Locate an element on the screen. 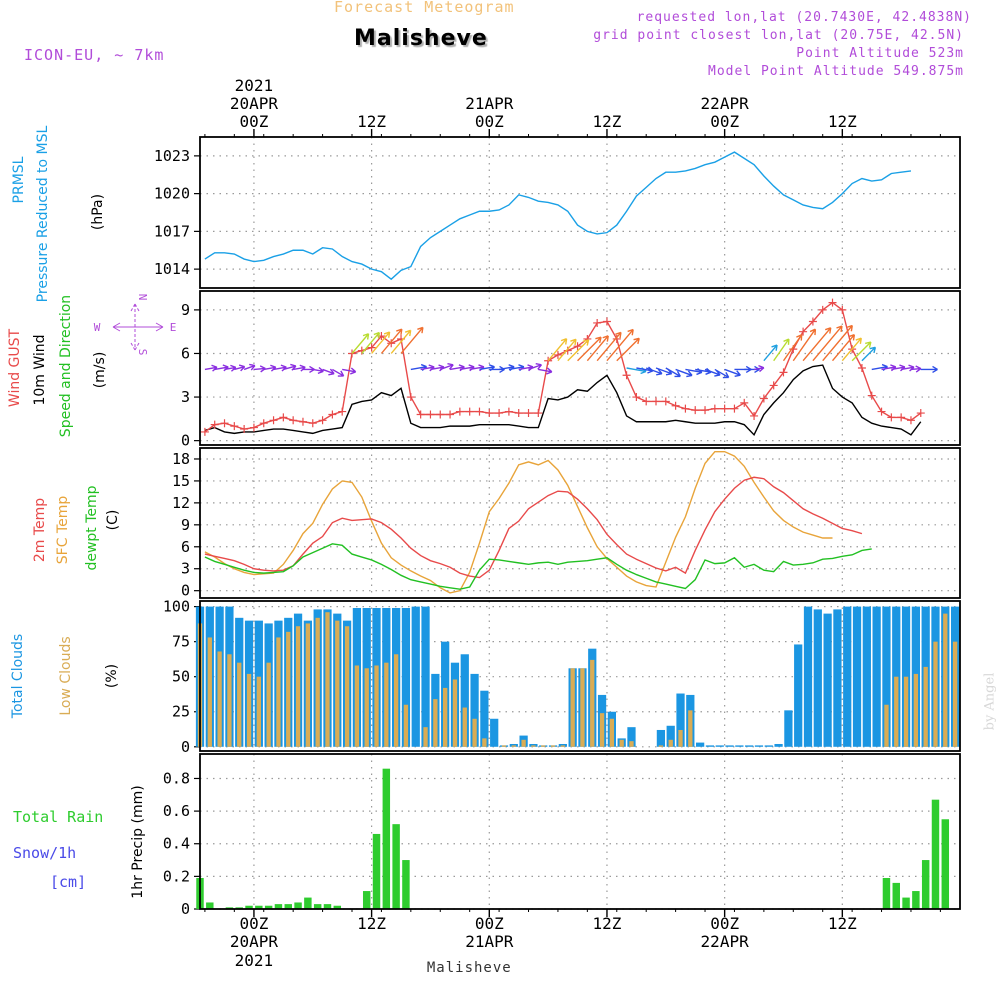 The height and width of the screenshot is (1000, 1000). bottom-time-label: 00Z is located at coordinates (489, 923).